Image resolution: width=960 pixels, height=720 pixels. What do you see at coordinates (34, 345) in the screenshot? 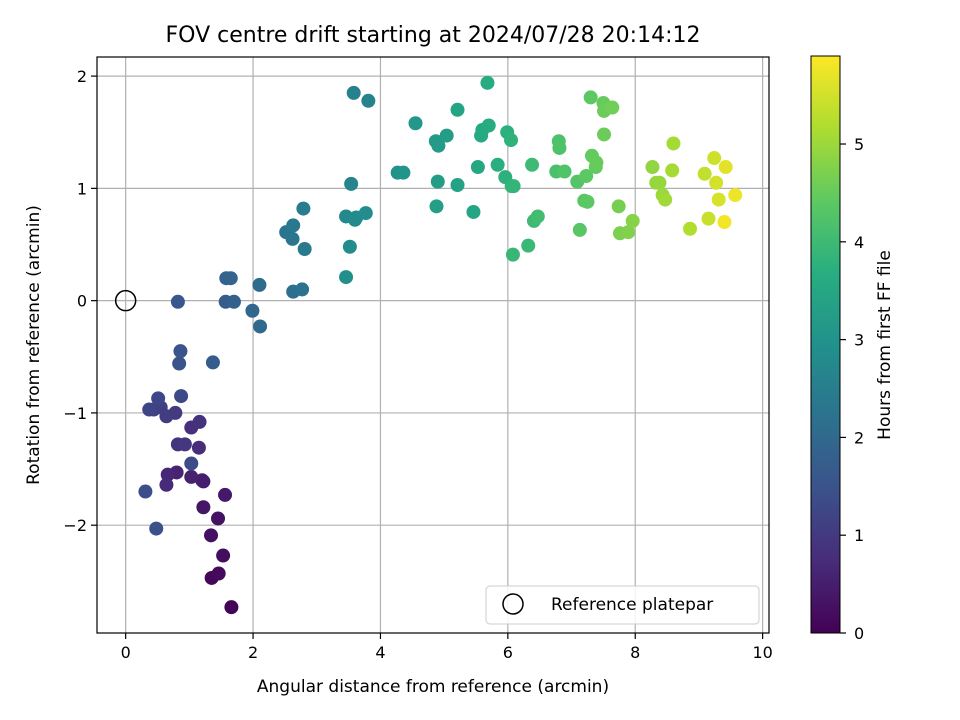
I see `y-axis-label: Rotation from reference (arcmin)` at bounding box center [34, 345].